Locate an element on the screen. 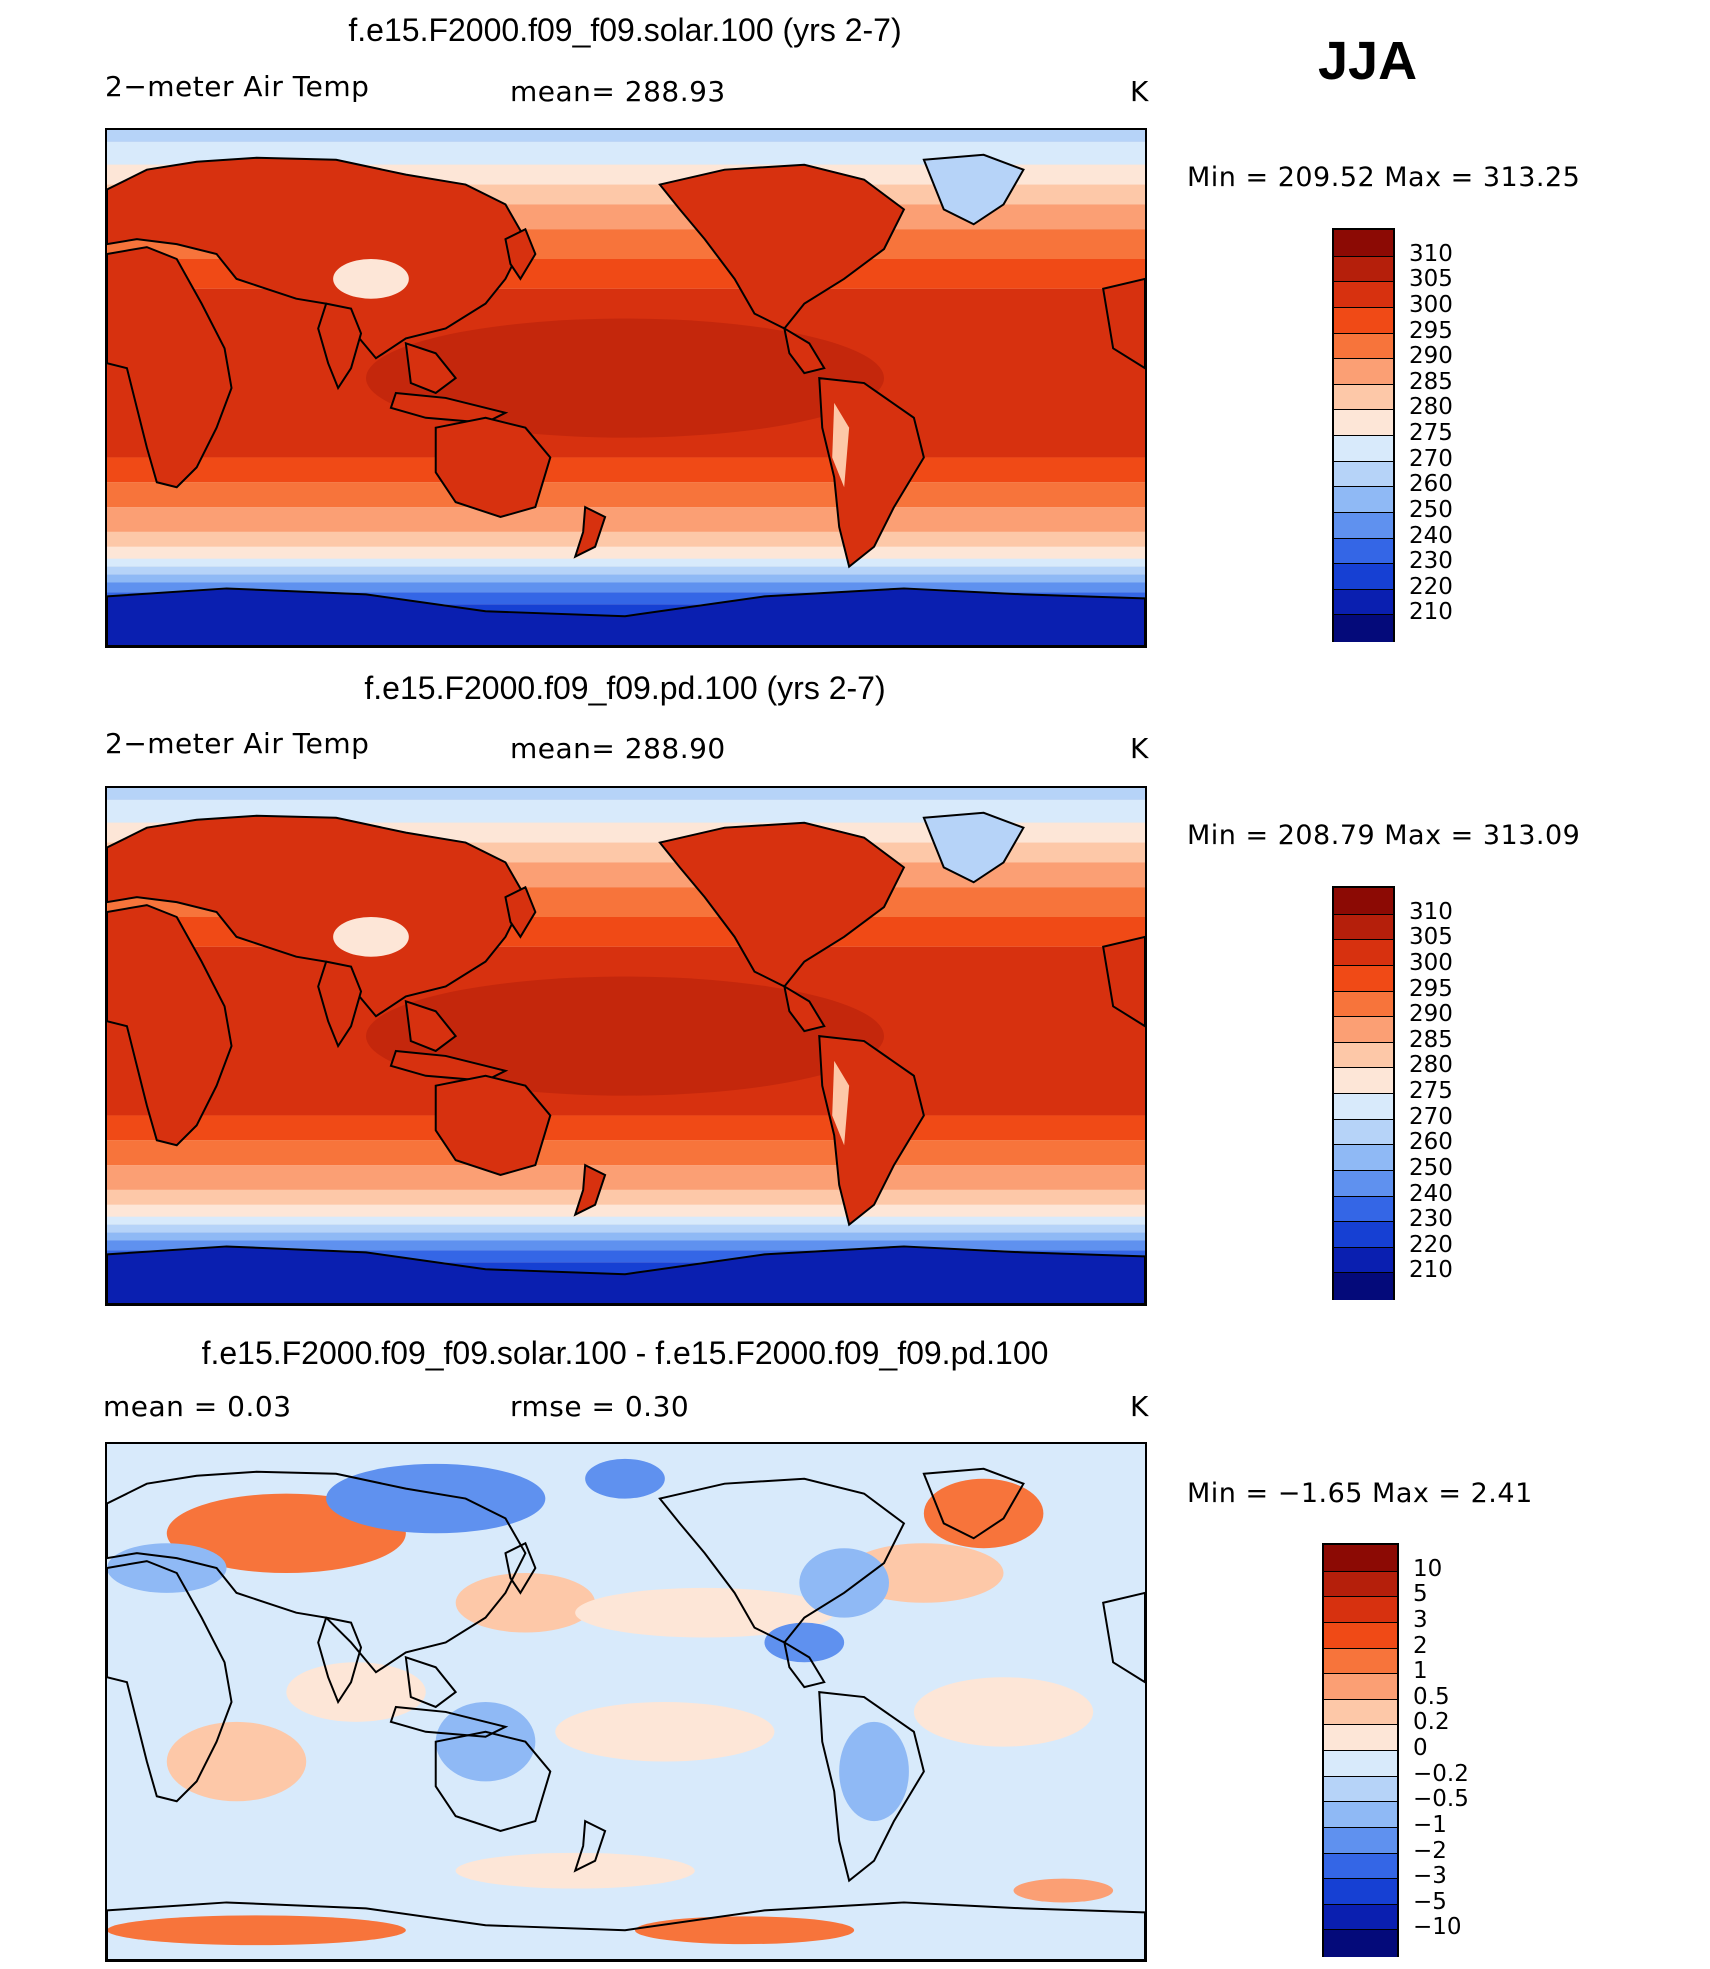  colorbar-tick-label: 2 is located at coordinates (1420, 1645).